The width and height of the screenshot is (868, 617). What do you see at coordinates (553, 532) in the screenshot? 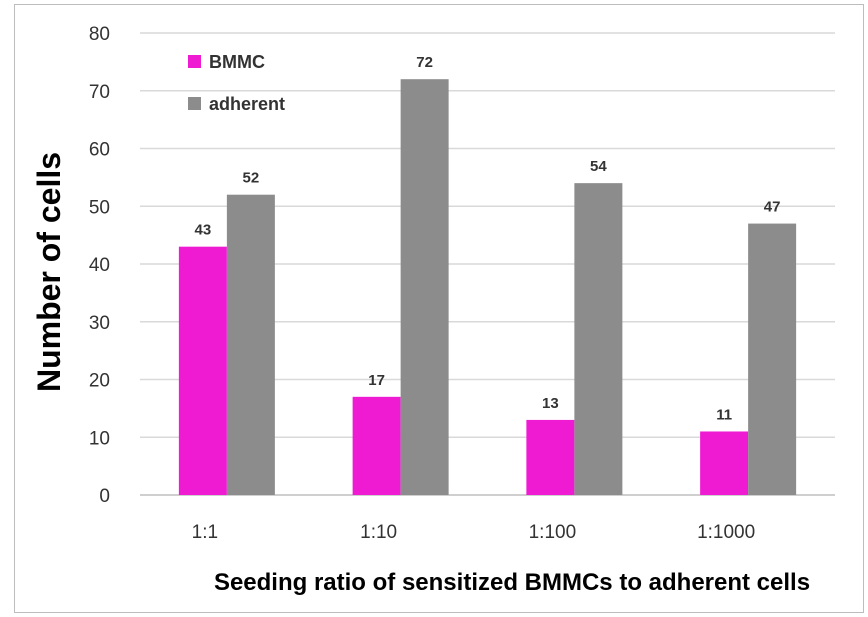
I see `x-tick-label: 1:100` at bounding box center [553, 532].